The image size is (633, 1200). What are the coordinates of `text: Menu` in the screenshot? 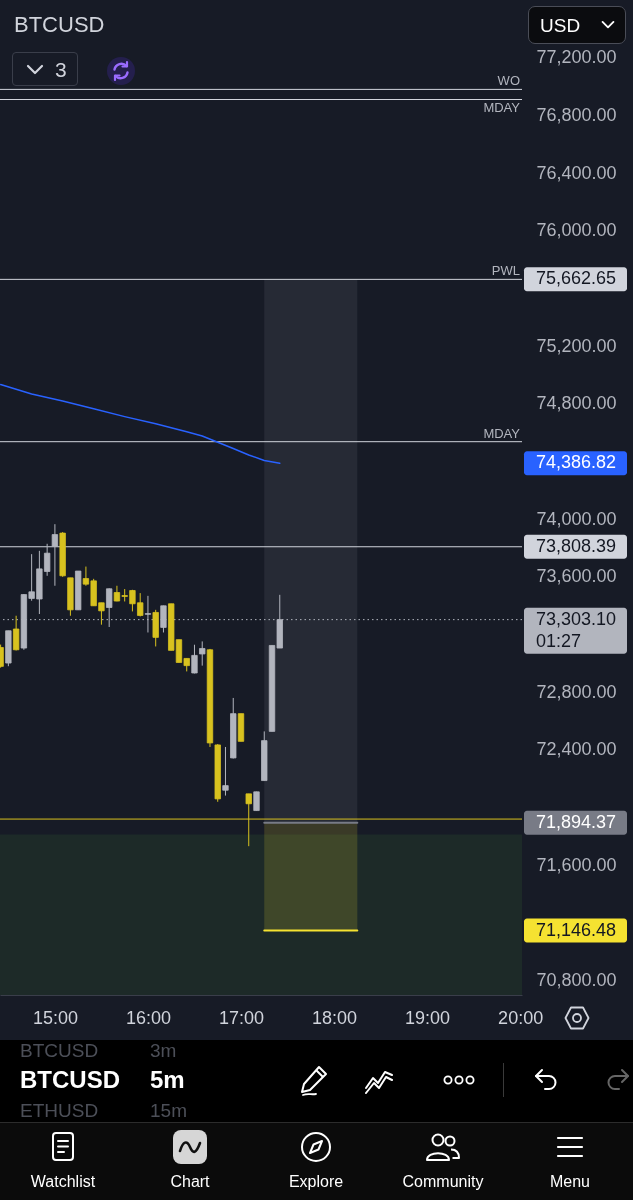 It's located at (570, 1181).